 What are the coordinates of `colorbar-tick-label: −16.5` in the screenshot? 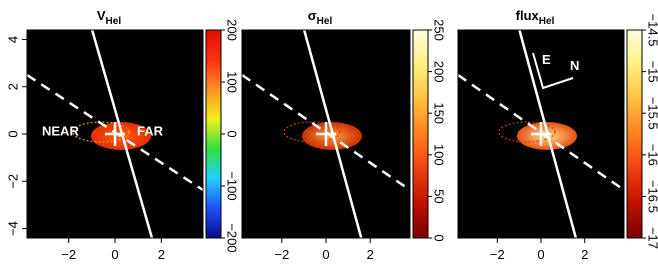 It's located at (652, 196).